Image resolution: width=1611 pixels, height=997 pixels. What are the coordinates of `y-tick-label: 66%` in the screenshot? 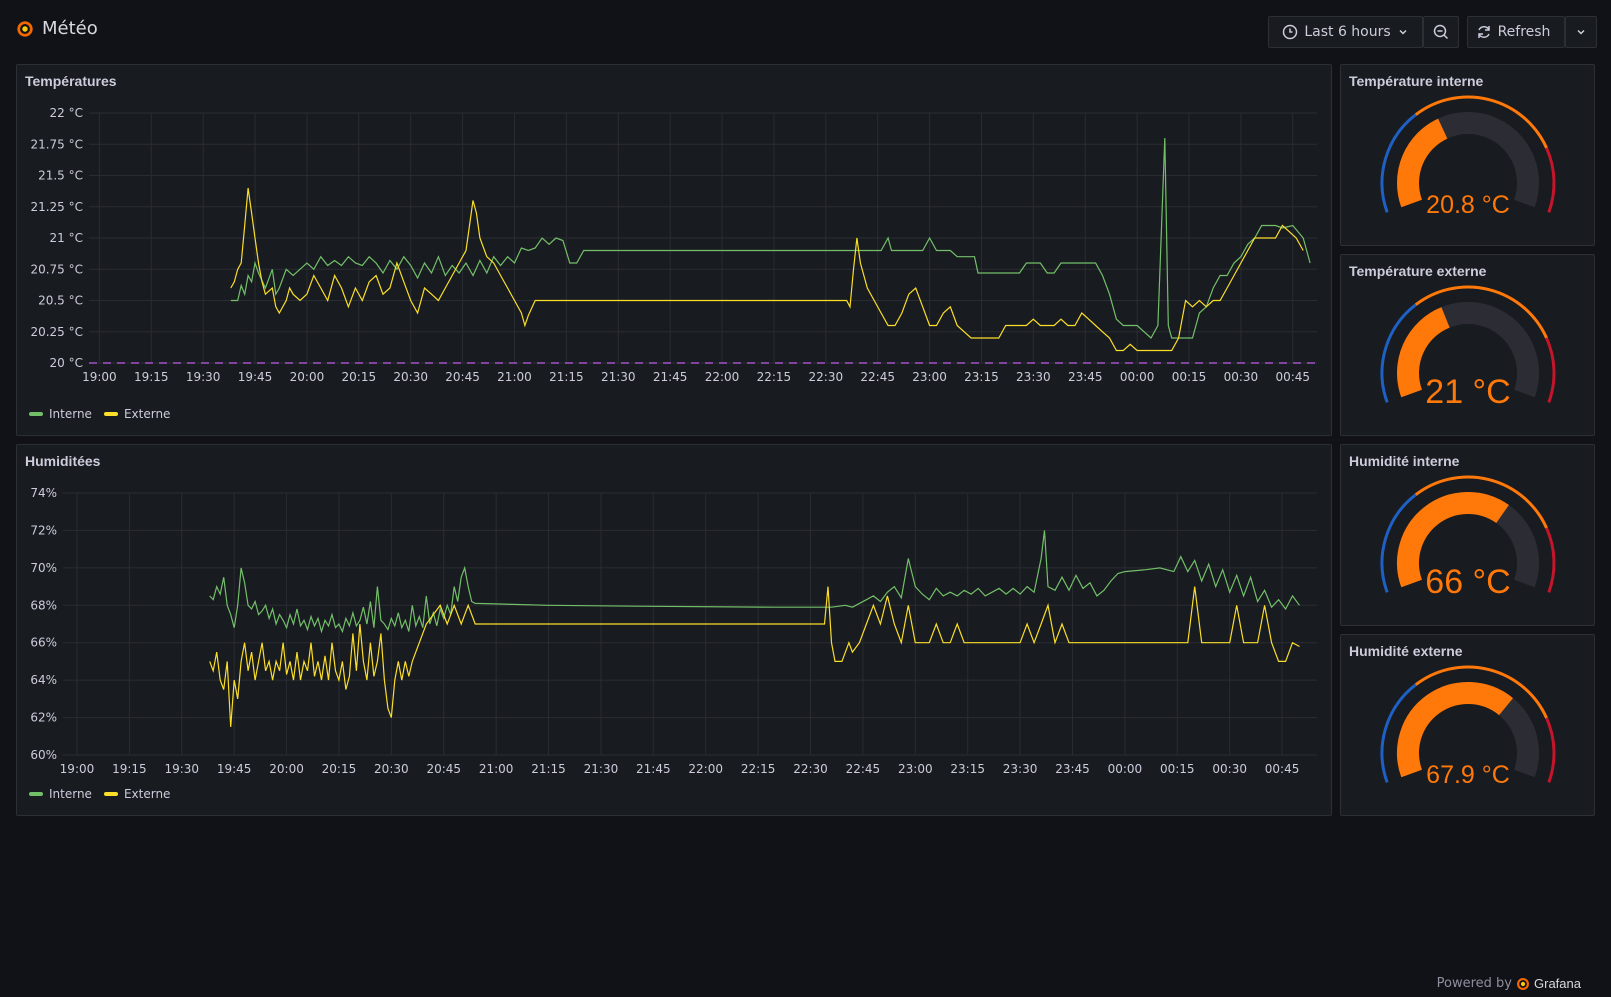 It's located at (43, 643).